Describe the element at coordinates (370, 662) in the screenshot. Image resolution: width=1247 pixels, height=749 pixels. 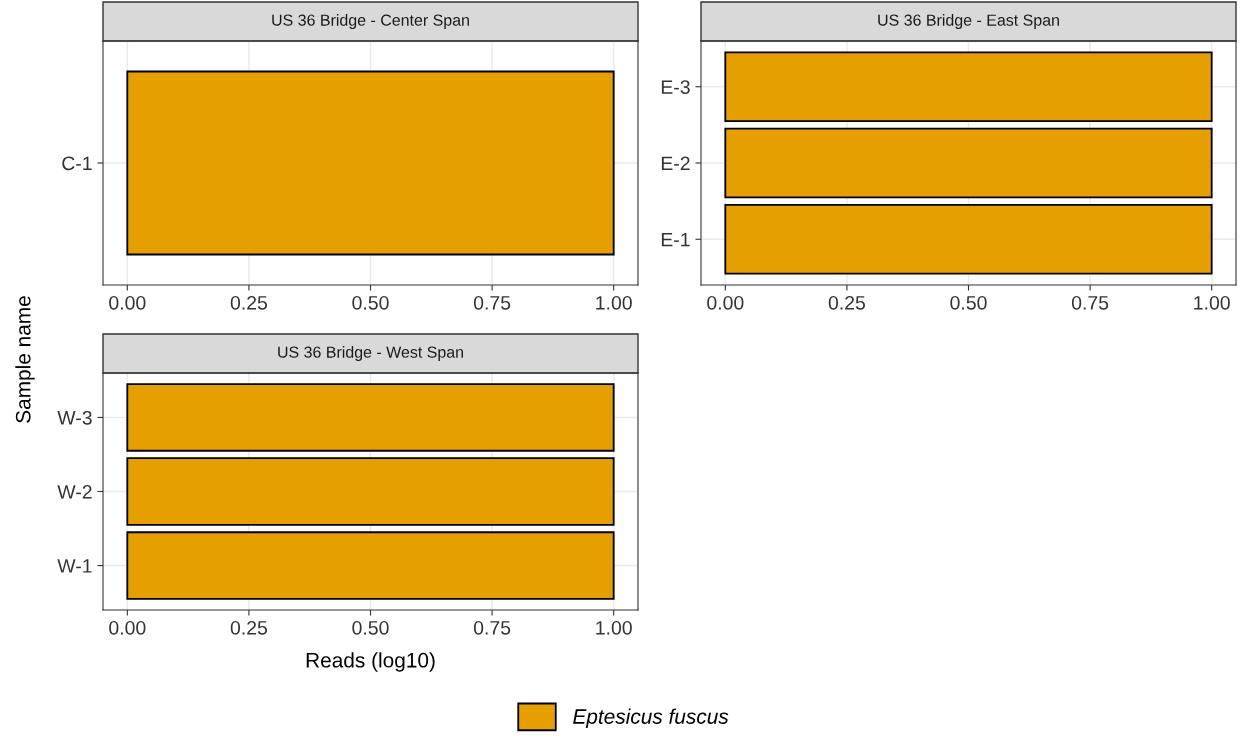
I see `x-axis-title: Reads (log10)` at that location.